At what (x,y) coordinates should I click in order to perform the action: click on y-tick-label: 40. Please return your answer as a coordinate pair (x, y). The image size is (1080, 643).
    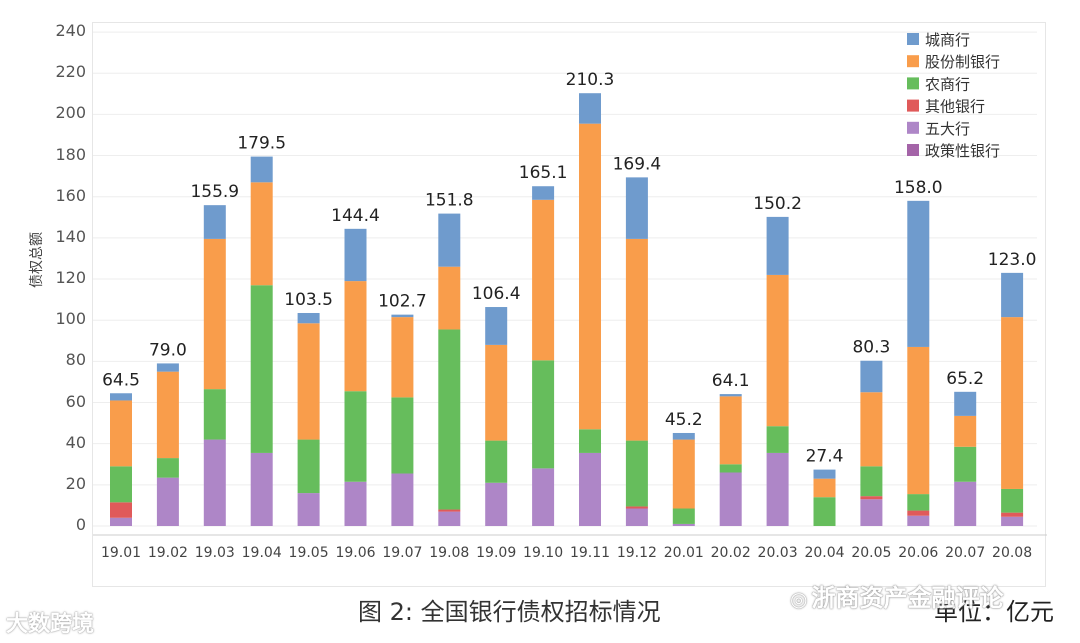
    Looking at the image, I should click on (75, 442).